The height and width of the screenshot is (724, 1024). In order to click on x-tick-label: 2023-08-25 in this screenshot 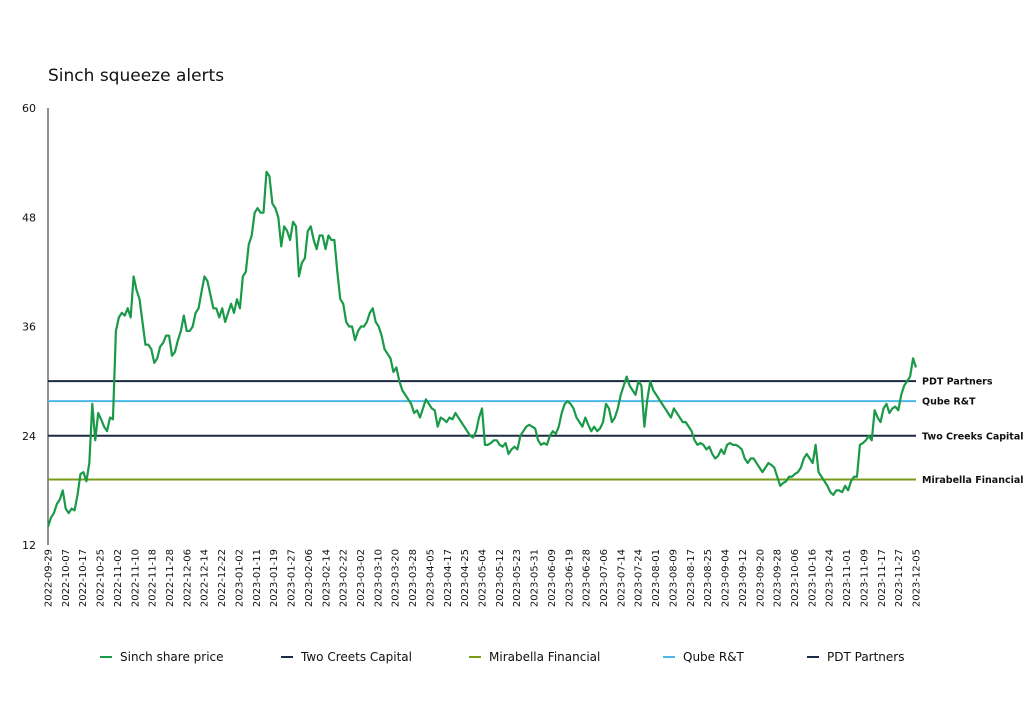, I will do `click(708, 578)`.